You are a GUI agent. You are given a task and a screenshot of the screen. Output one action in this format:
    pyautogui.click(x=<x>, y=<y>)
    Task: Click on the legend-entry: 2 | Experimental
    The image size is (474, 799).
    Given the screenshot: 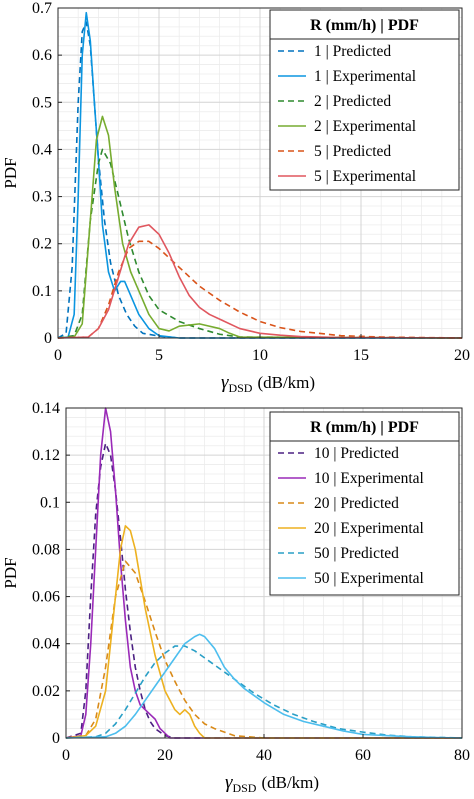 What is the action you would take?
    pyautogui.click(x=365, y=126)
    